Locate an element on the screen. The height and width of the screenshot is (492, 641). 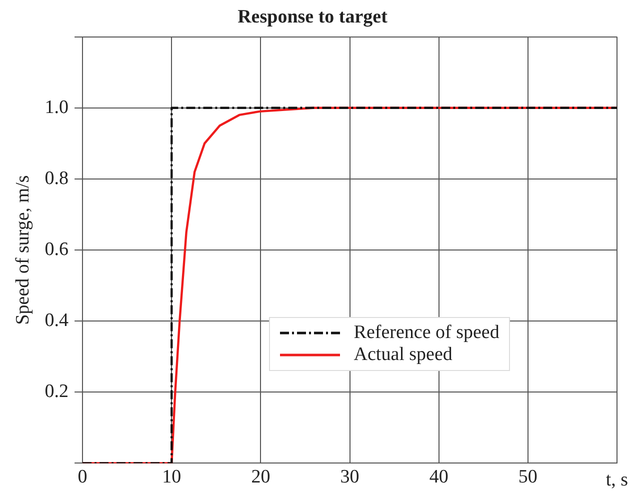
x-tick-label: 20 is located at coordinates (260, 477).